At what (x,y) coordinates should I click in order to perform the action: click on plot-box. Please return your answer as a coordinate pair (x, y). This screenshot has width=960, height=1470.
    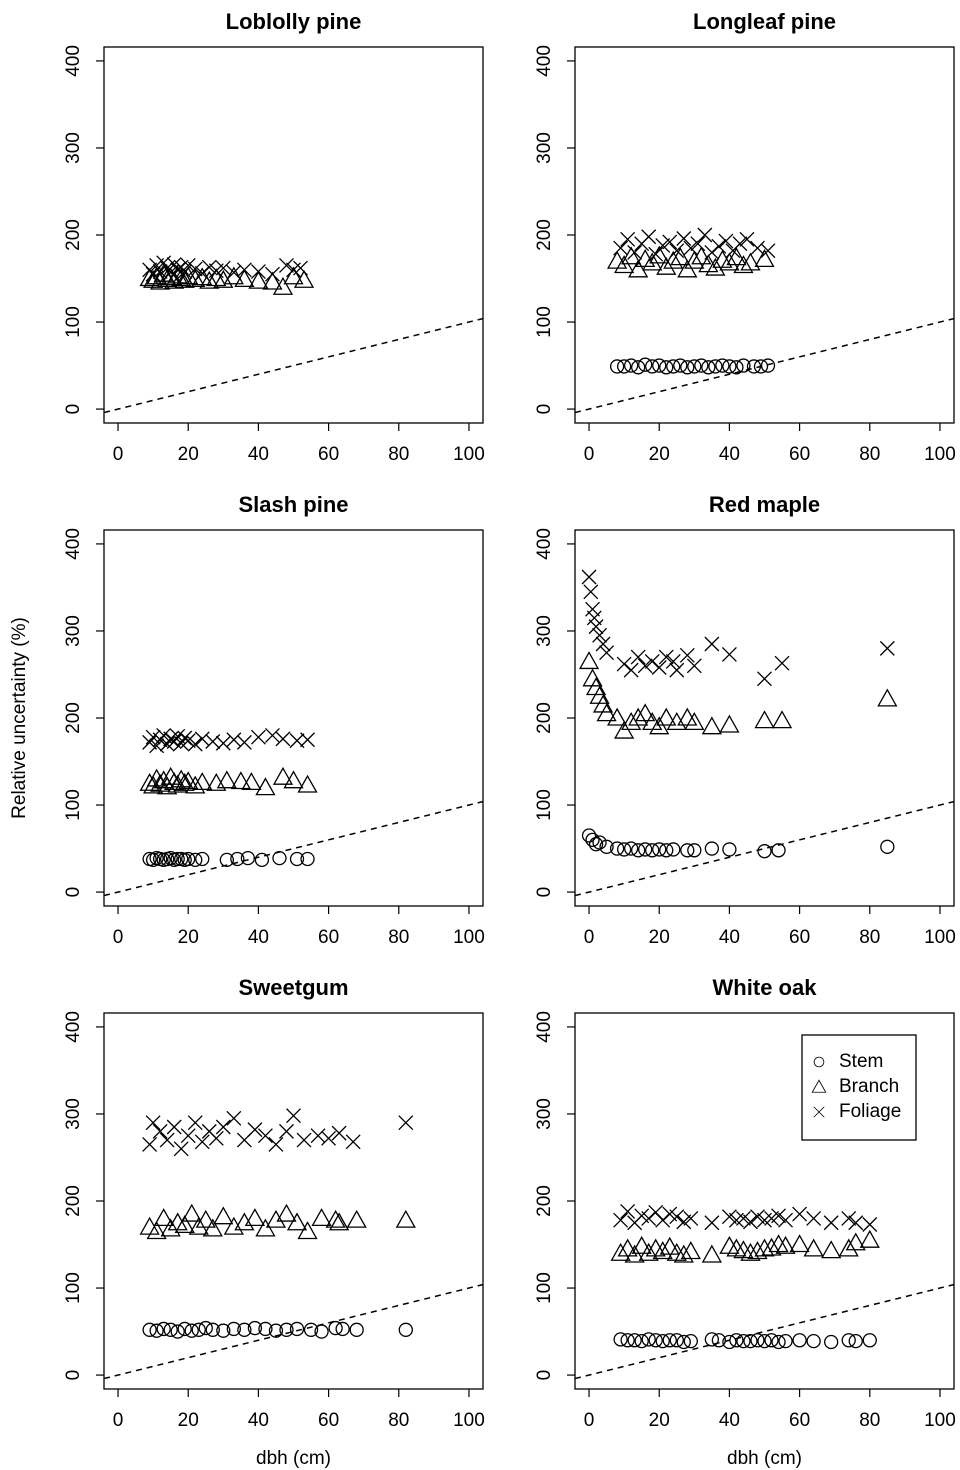
    Looking at the image, I should click on (293, 1201).